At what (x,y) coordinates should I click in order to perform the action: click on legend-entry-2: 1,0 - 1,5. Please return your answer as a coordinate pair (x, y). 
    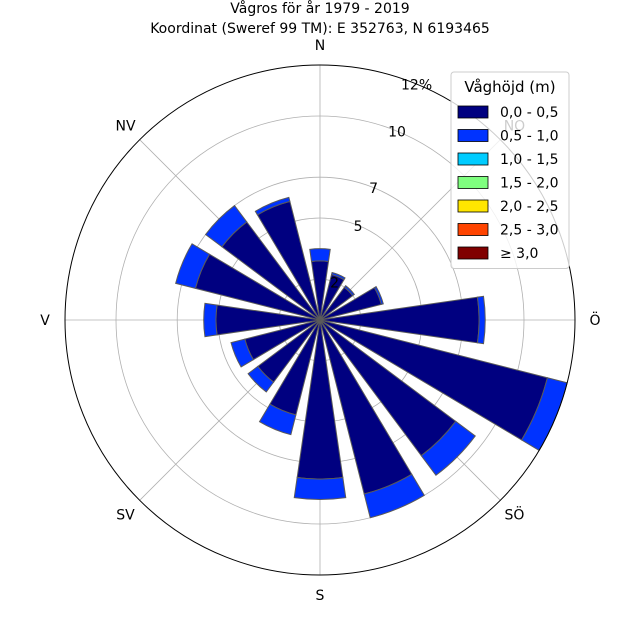
    Looking at the image, I should click on (529, 160).